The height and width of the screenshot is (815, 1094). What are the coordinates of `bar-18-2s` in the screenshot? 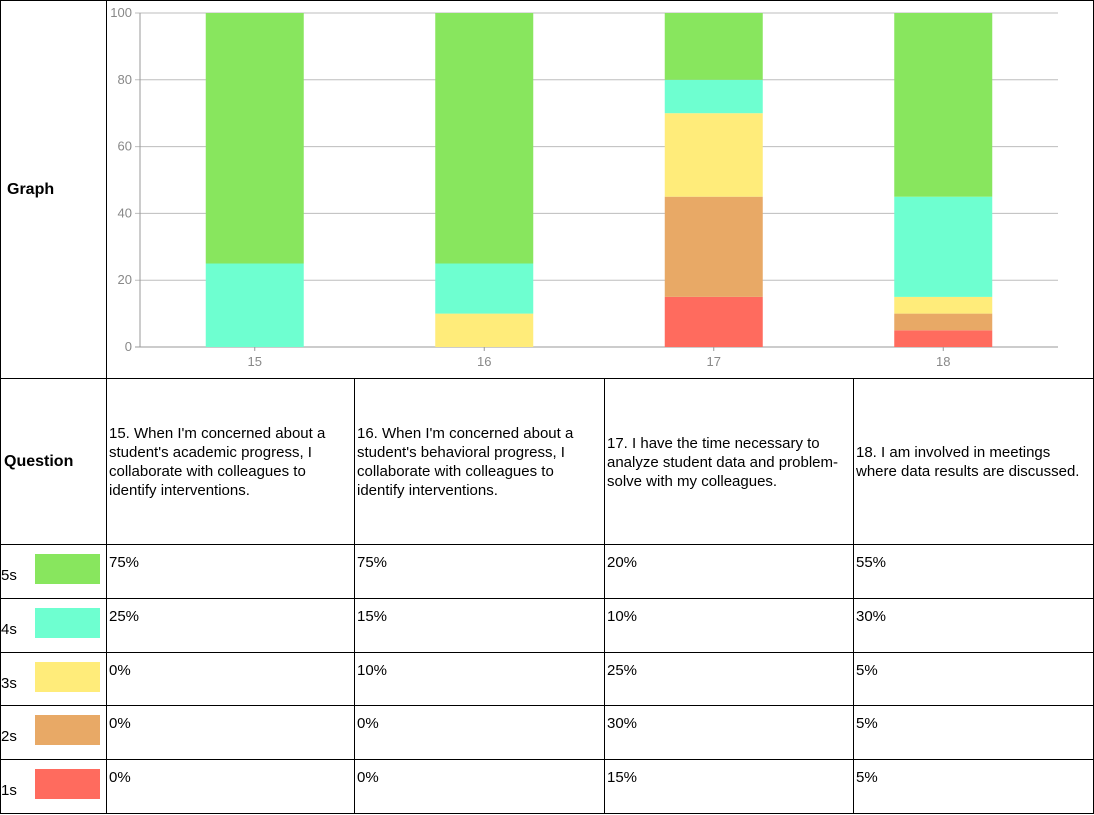 It's located at (943, 322).